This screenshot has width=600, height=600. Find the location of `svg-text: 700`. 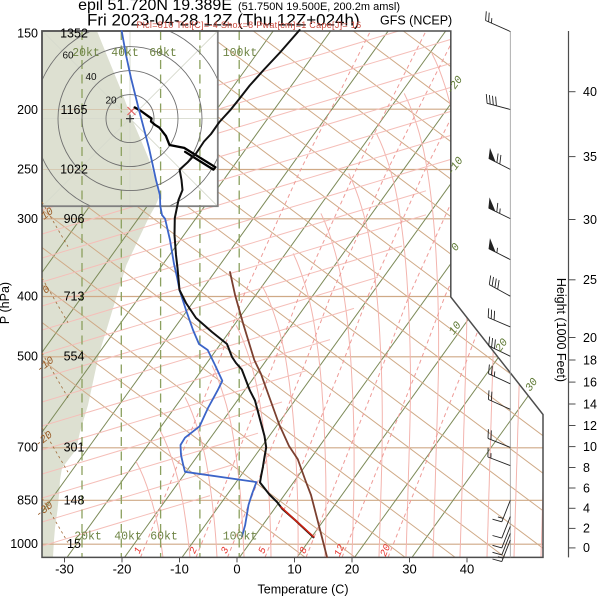

svg-text: 700 is located at coordinates (27, 448).